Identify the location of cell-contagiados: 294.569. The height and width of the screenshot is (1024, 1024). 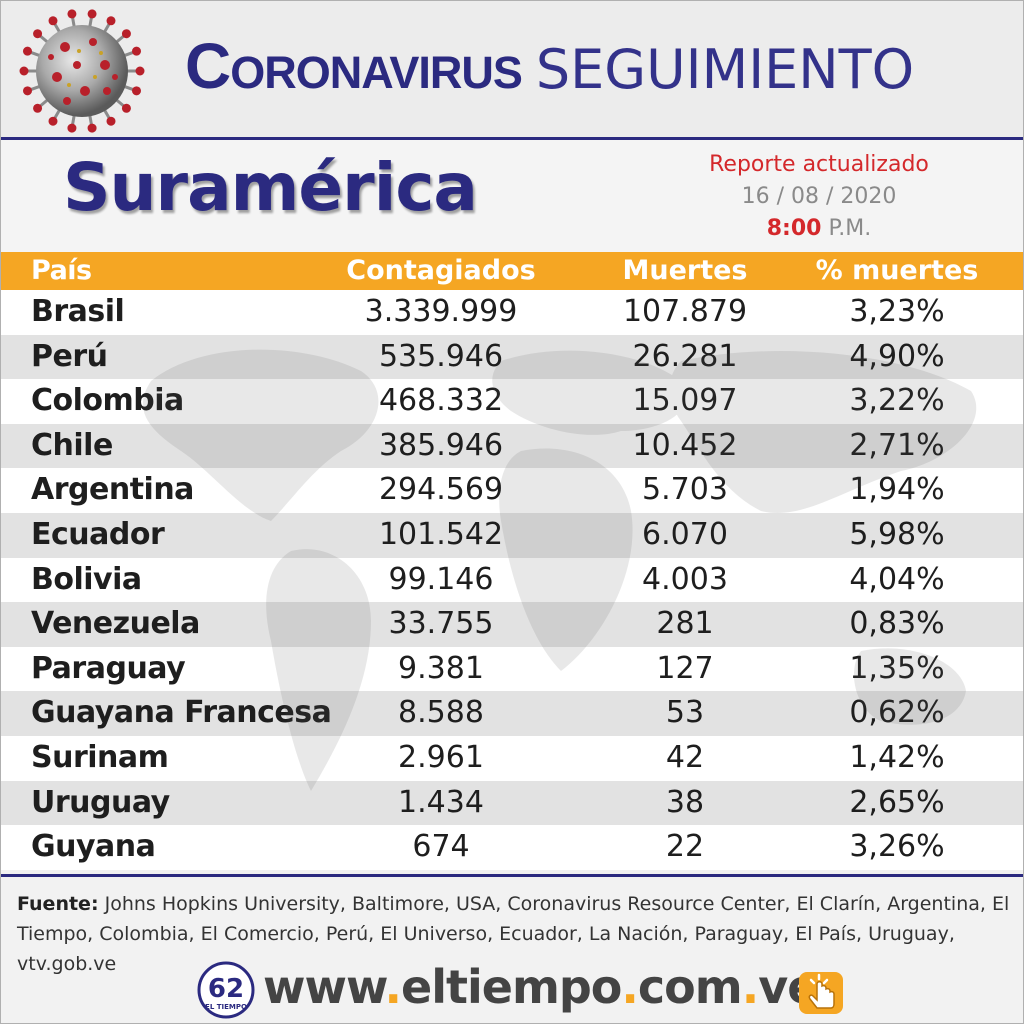
(441, 490).